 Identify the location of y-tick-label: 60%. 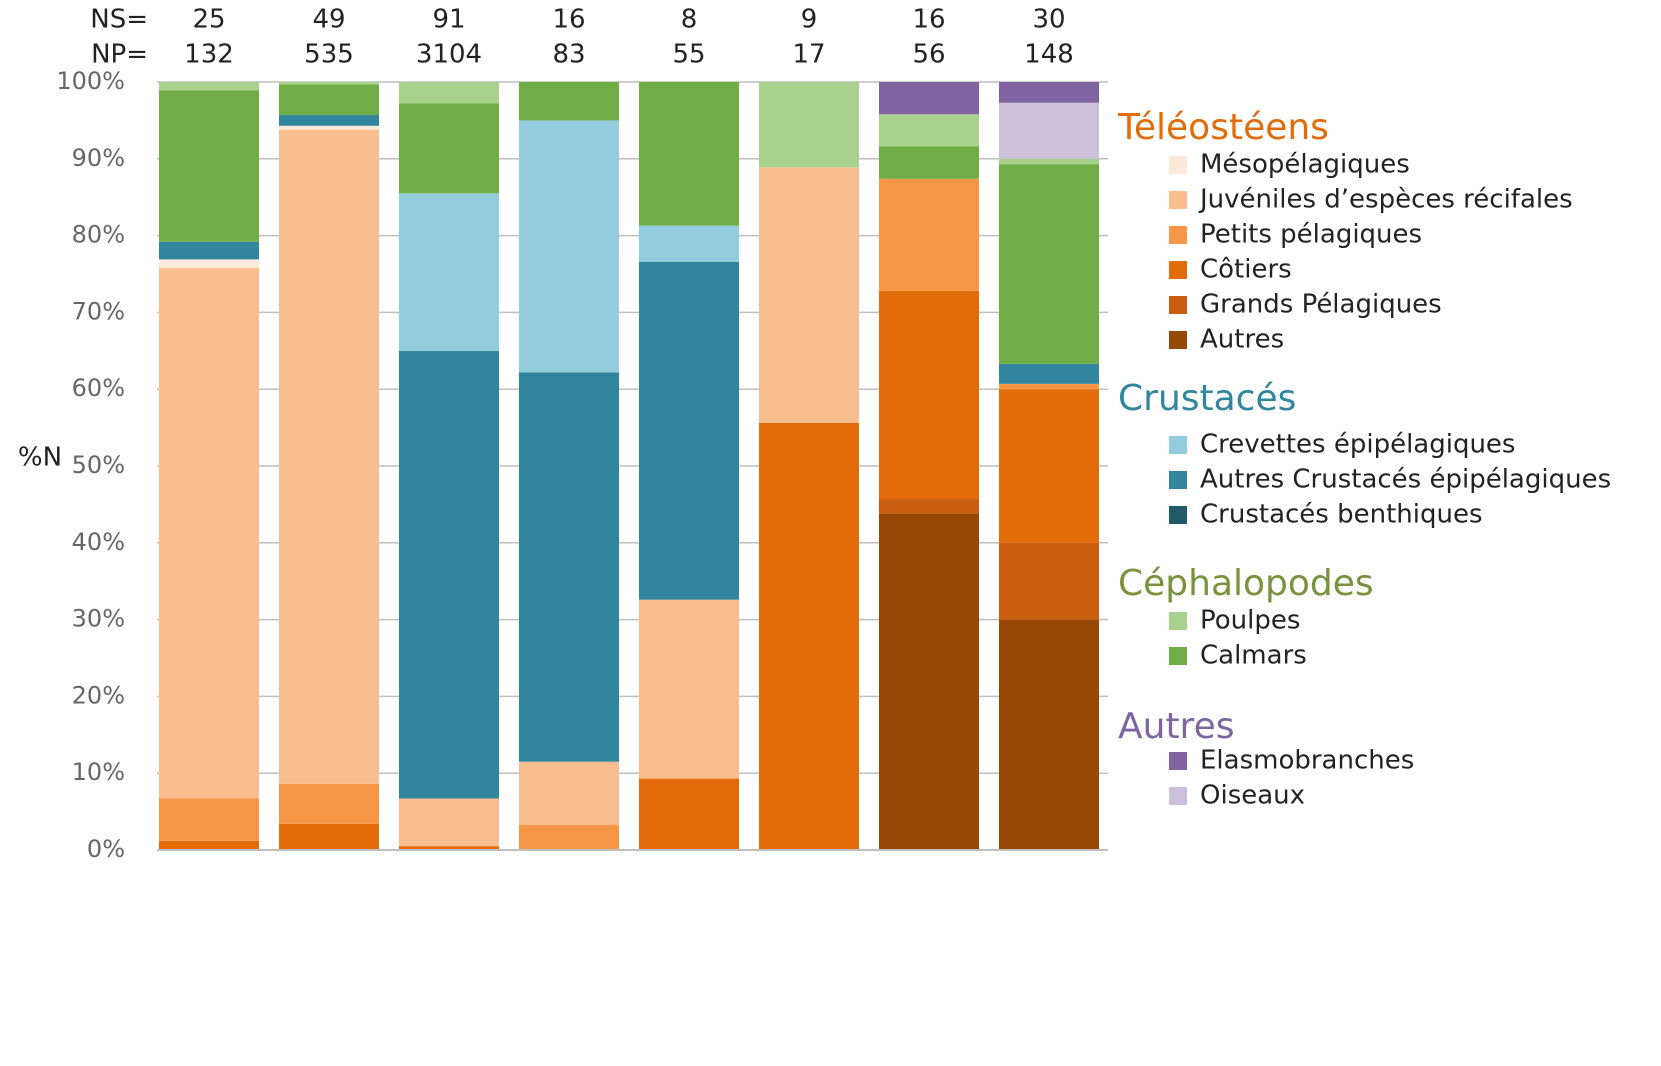
(98, 388).